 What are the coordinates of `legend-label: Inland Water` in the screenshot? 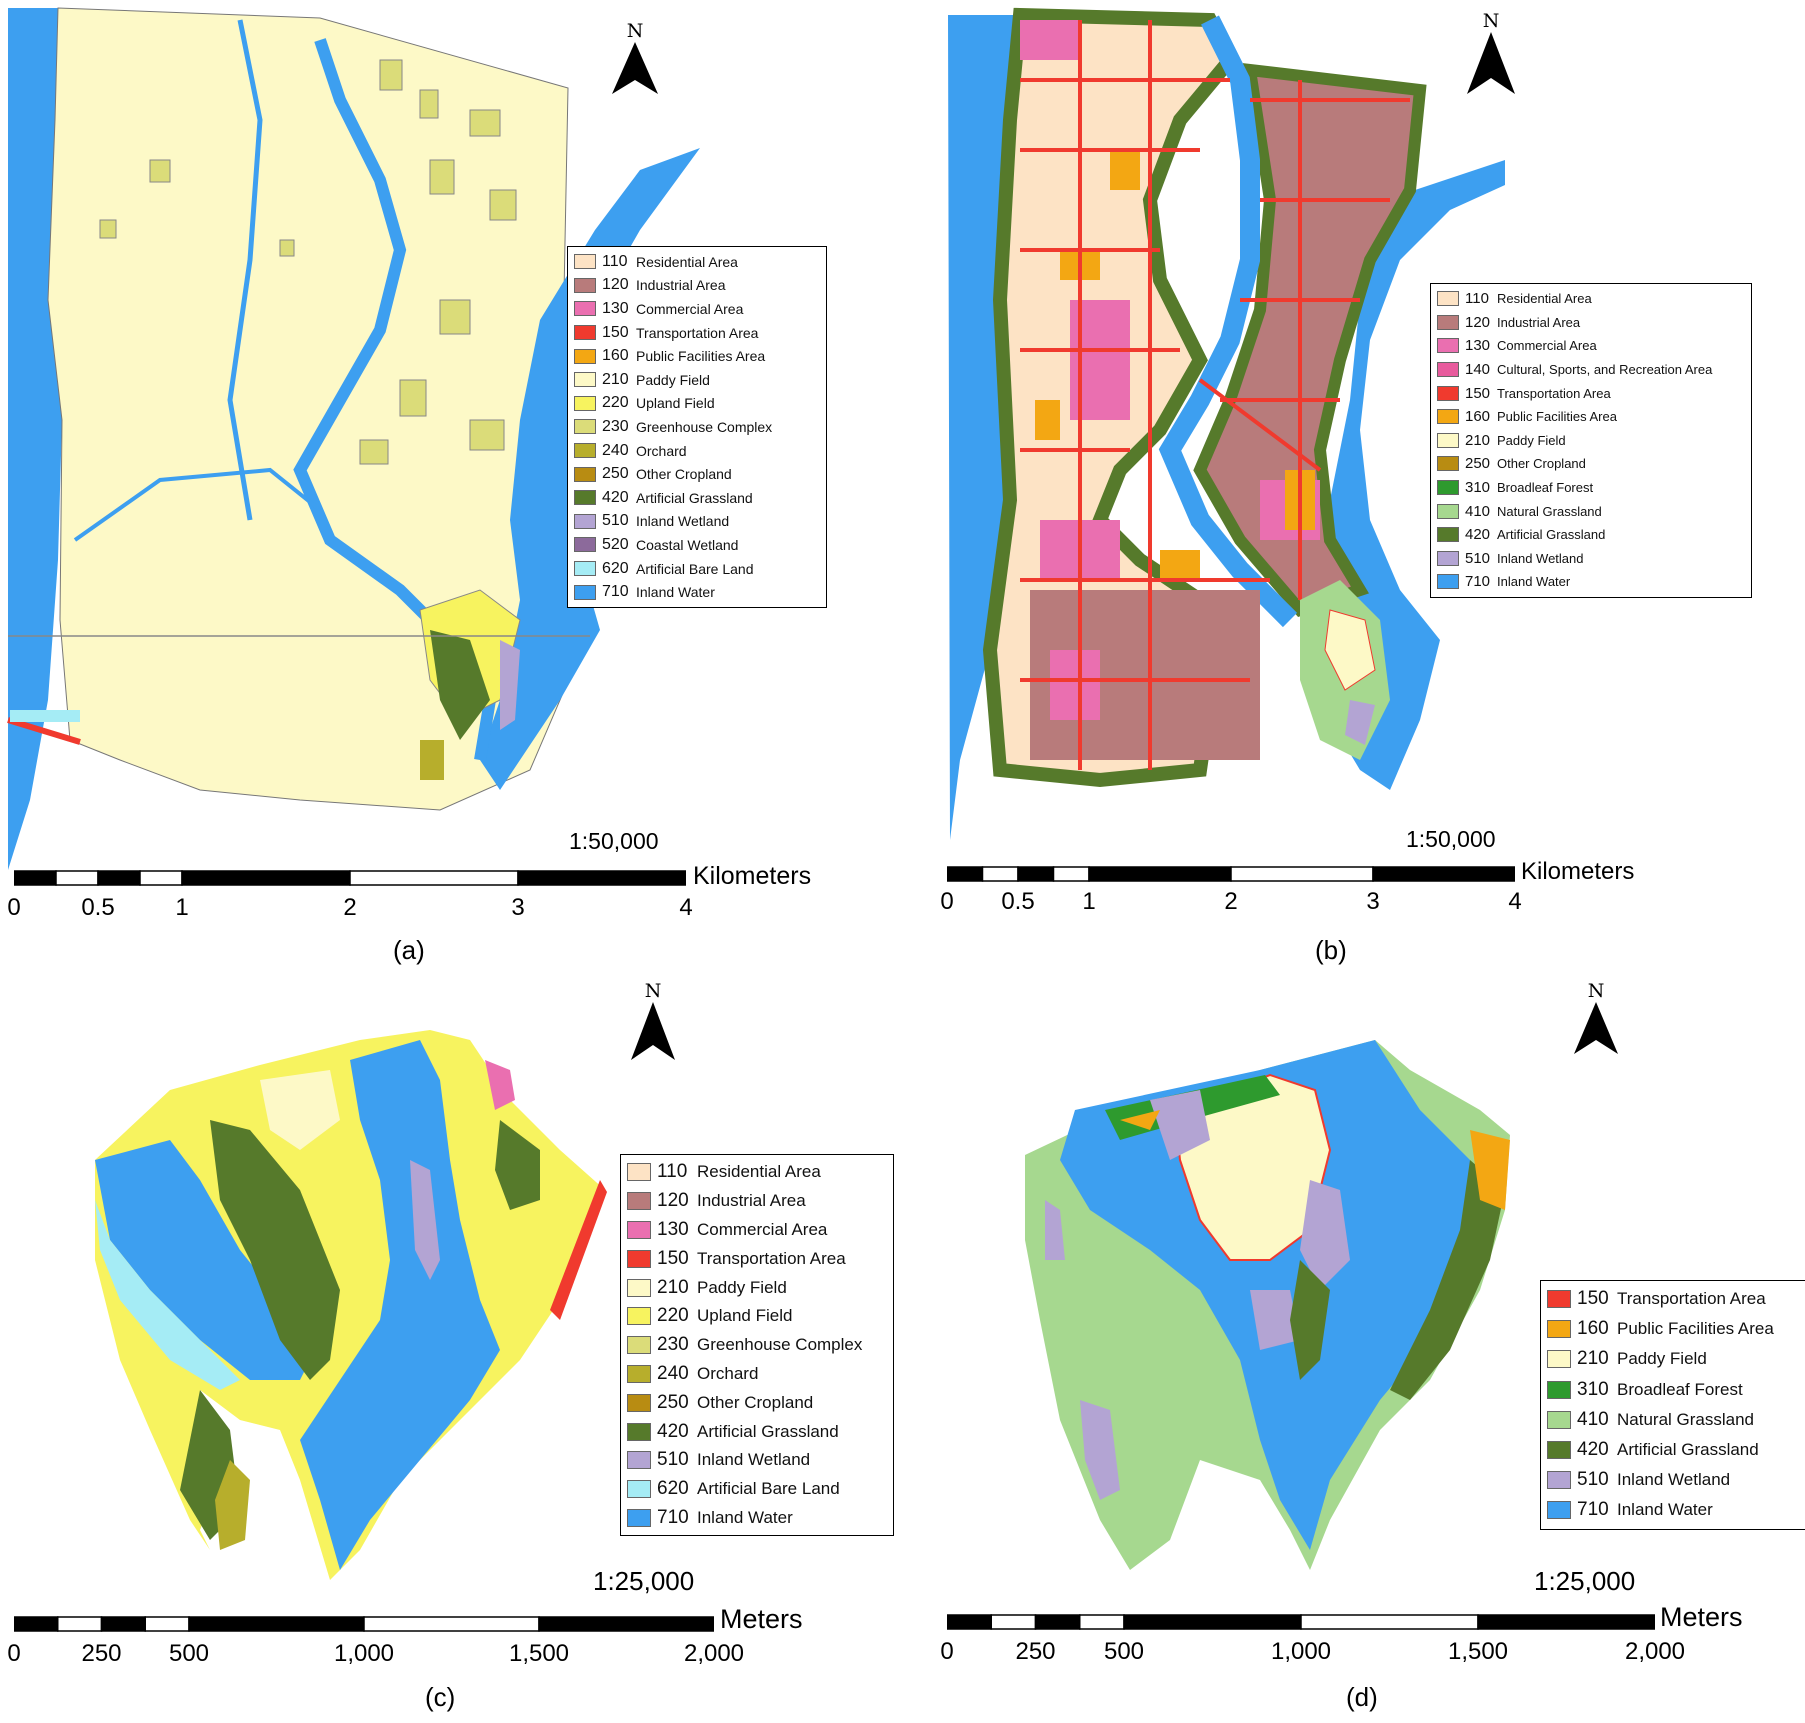 It's located at (745, 1517).